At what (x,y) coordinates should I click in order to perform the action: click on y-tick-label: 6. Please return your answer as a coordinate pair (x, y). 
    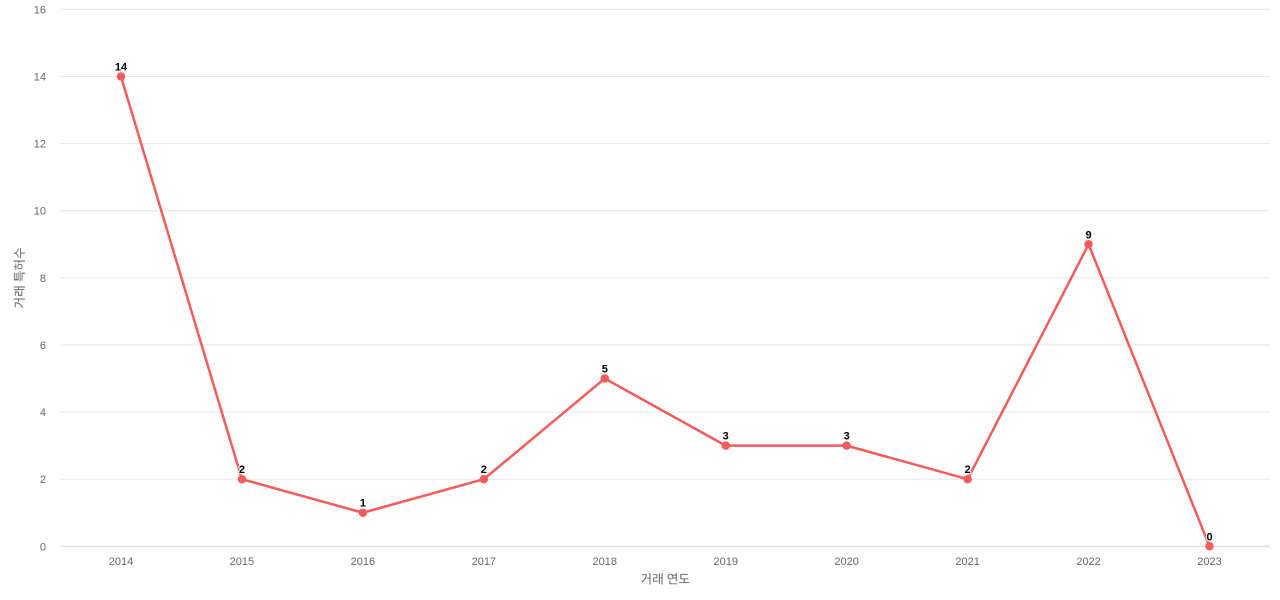
    Looking at the image, I should click on (43, 346).